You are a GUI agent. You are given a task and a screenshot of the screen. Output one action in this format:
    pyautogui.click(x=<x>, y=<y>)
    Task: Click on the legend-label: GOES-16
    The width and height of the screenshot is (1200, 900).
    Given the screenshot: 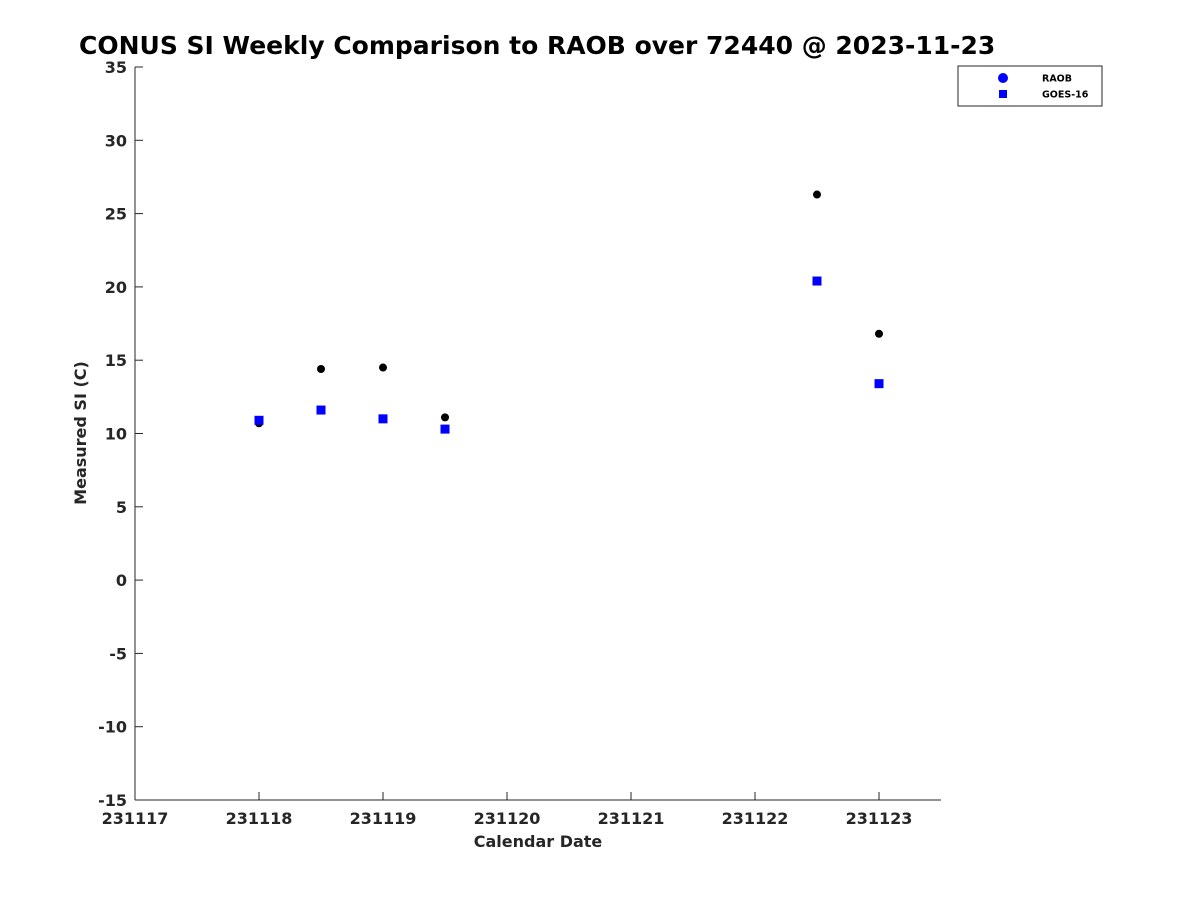 What is the action you would take?
    pyautogui.click(x=1065, y=95)
    